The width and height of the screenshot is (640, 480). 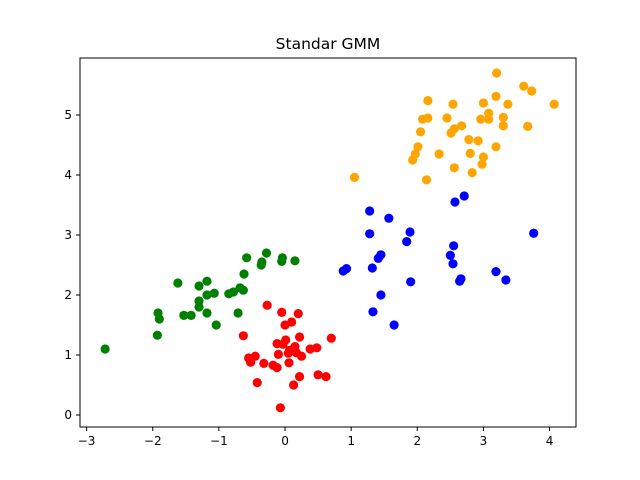 I want to click on x-tick-label: −2, so click(x=153, y=441).